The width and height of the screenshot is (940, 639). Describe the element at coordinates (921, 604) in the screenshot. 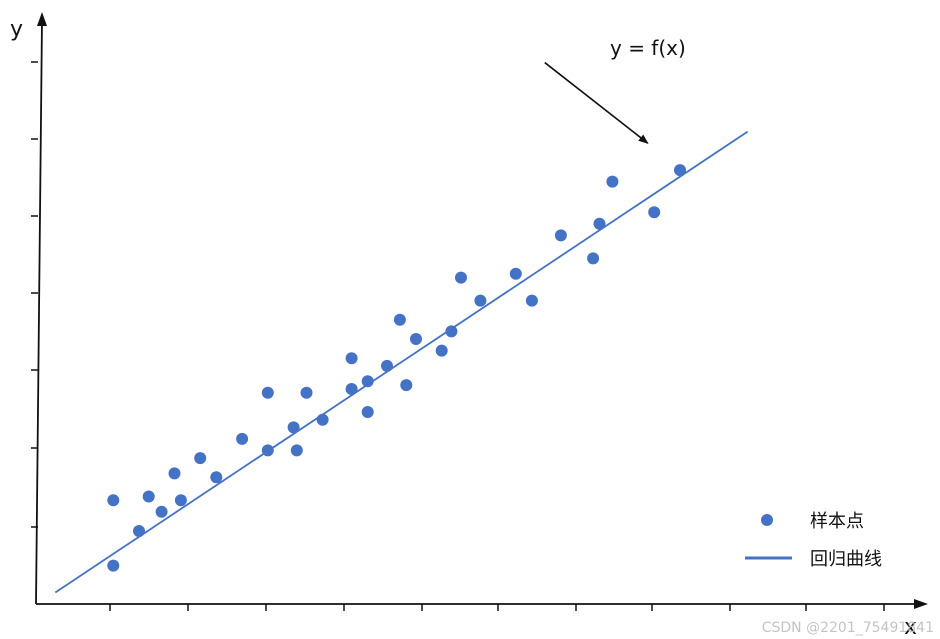

I see `x-axis-arrow` at that location.